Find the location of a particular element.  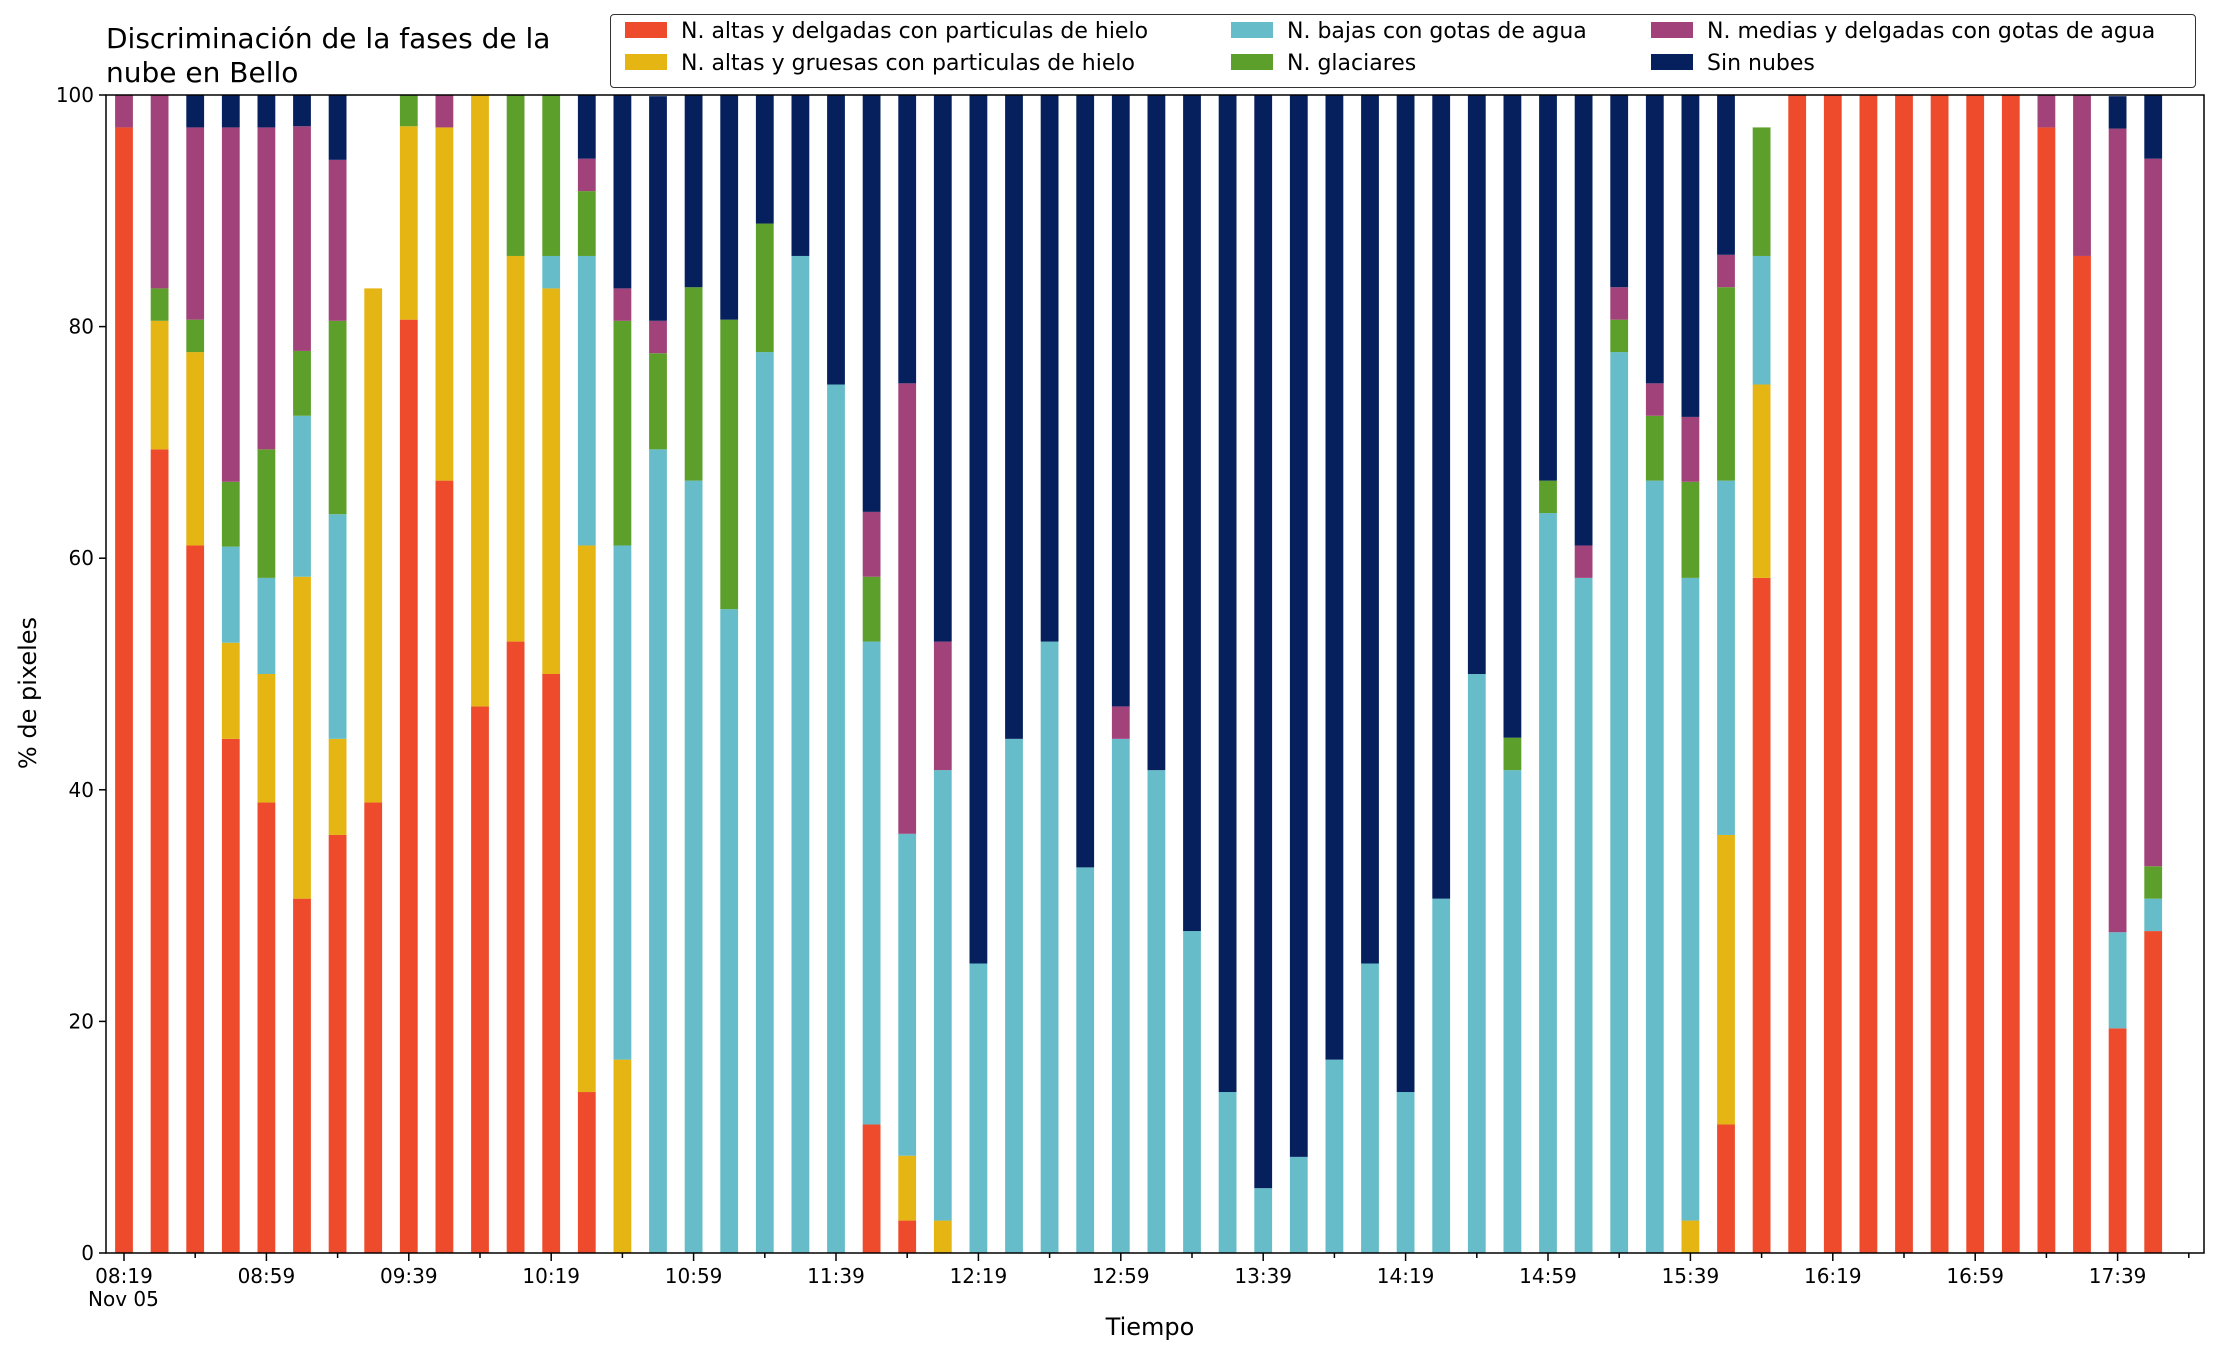

x-tick-label: 10:59 is located at coordinates (694, 1276).